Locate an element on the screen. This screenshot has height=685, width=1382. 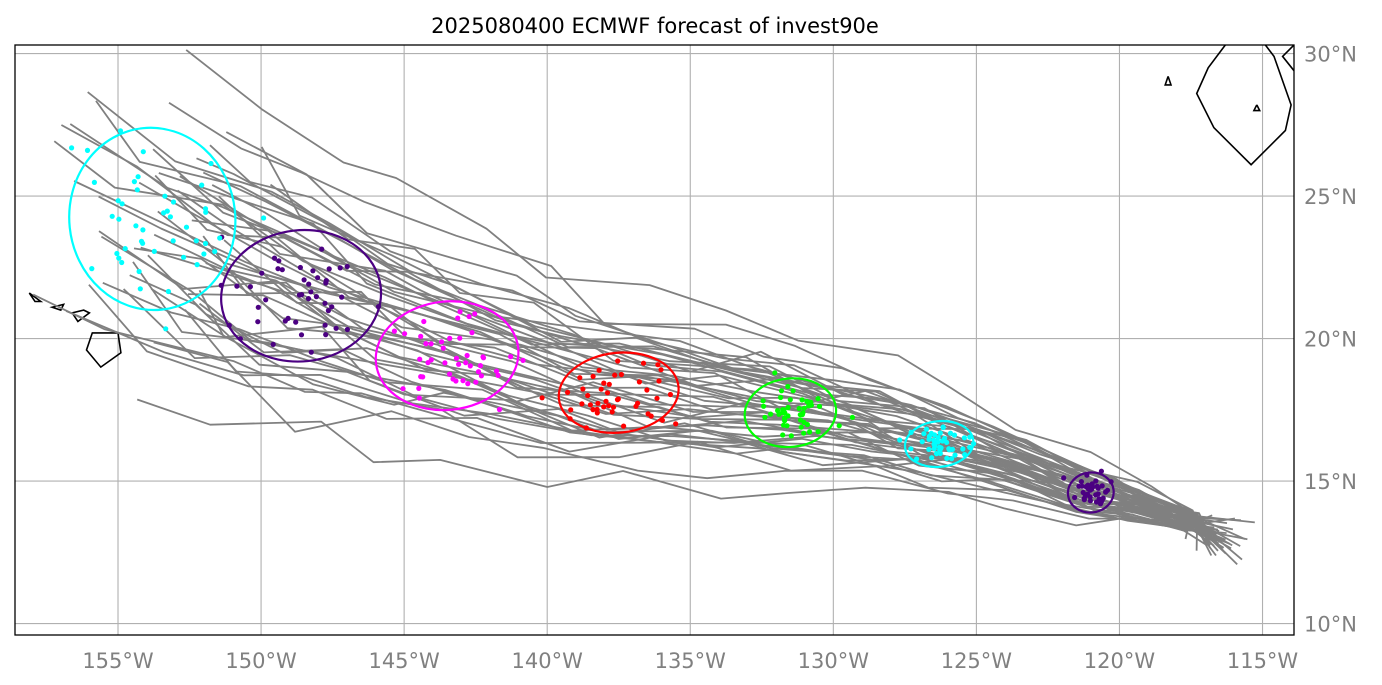
map-title: 2025080400 ECMWF forecast of invest90e is located at coordinates (655, 26).